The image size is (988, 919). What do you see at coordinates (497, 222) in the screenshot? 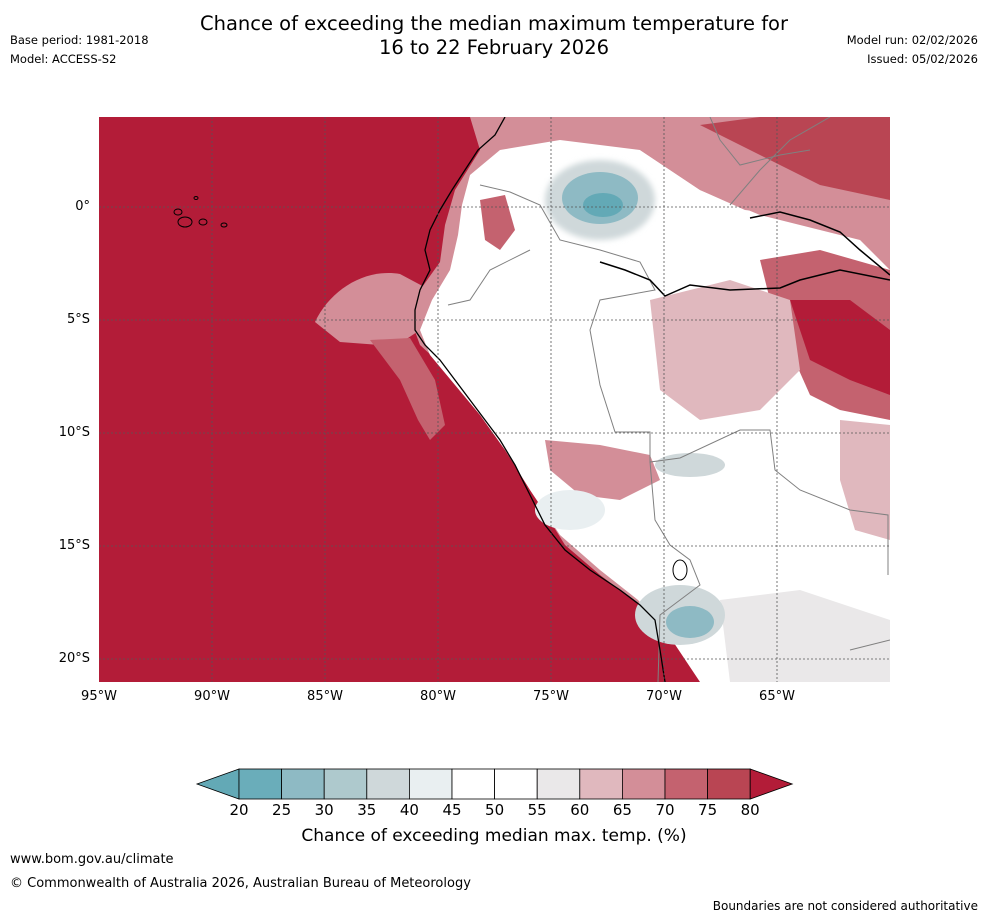
I see `land-warm-patch-west` at bounding box center [497, 222].